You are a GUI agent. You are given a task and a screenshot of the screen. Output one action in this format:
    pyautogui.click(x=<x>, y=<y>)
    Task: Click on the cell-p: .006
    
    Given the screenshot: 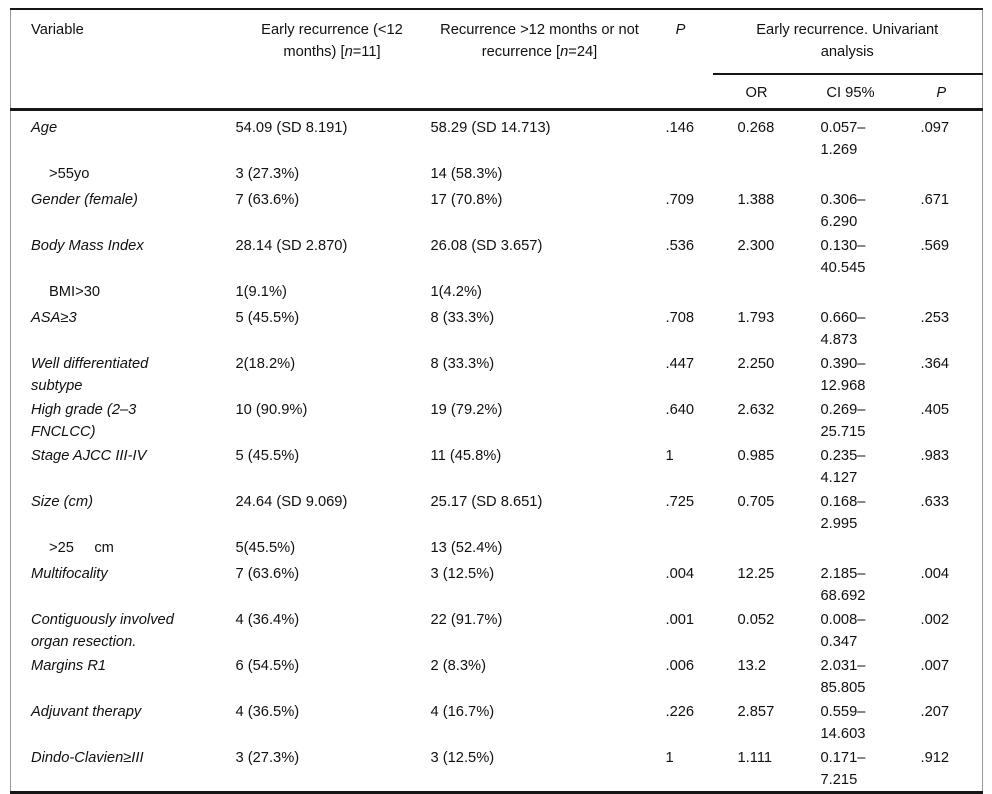 What is the action you would take?
    pyautogui.click(x=680, y=666)
    